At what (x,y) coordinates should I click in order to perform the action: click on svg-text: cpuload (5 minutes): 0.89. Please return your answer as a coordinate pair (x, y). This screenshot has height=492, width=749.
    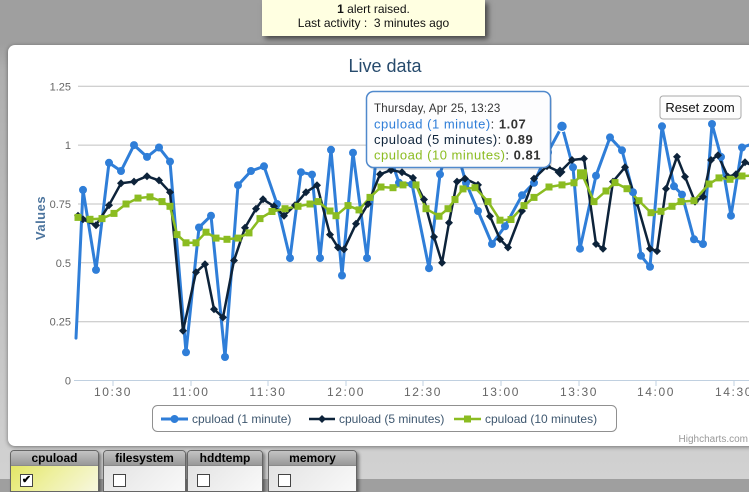
    Looking at the image, I should click on (453, 139).